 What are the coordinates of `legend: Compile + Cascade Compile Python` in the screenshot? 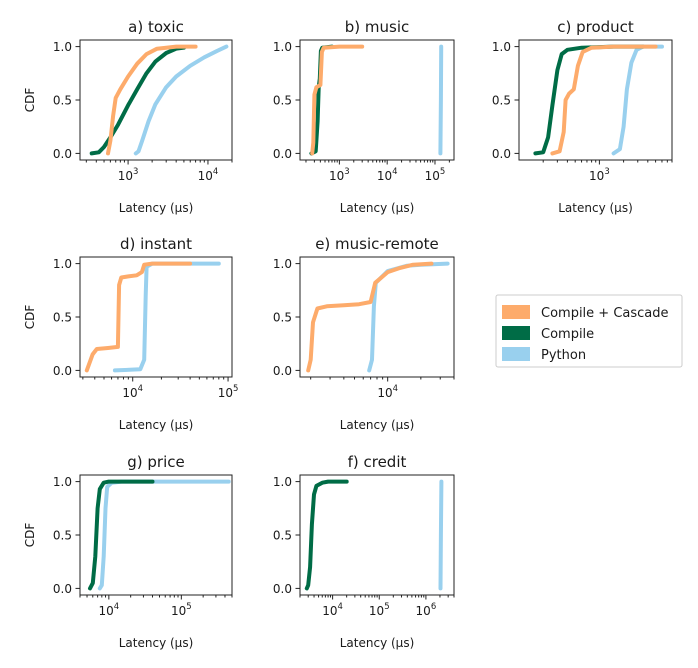 It's located at (589, 331).